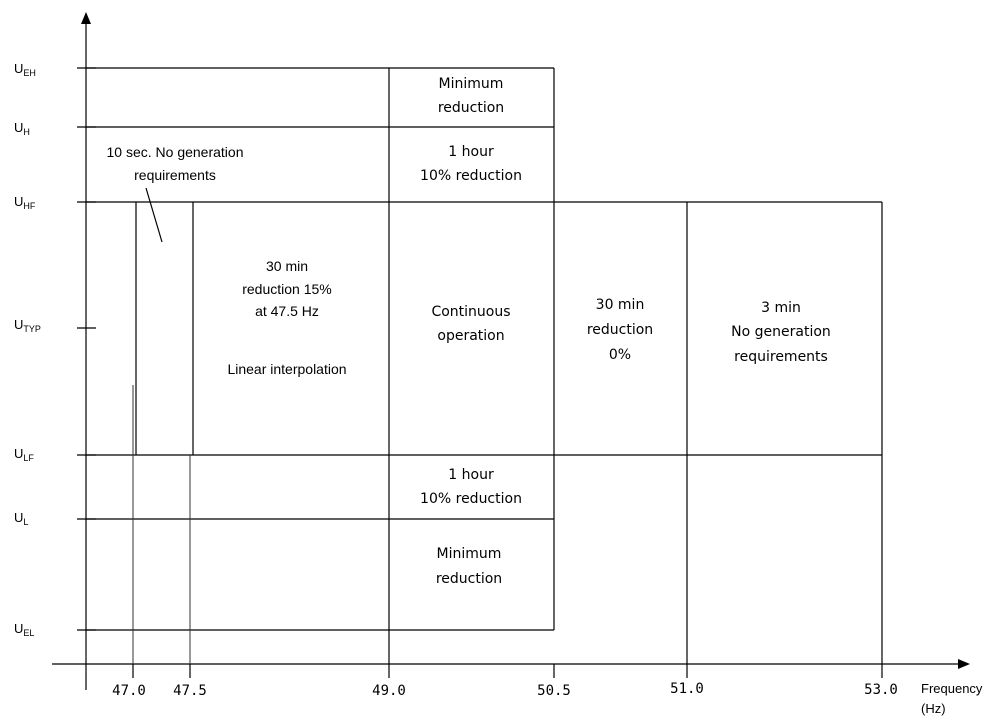 The image size is (1008, 722). What do you see at coordinates (471, 164) in the screenshot?
I see `region-top-1hour: 1 hour 10% reduction` at bounding box center [471, 164].